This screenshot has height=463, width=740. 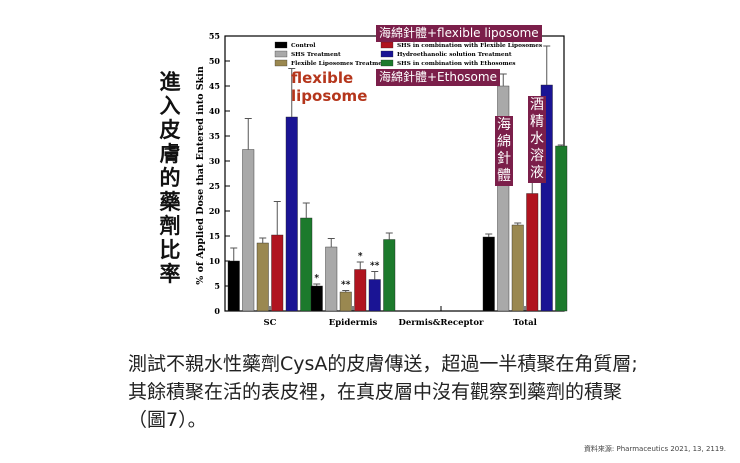 What do you see at coordinates (353, 323) in the screenshot?
I see `x-tick-label: Epidermis` at bounding box center [353, 323].